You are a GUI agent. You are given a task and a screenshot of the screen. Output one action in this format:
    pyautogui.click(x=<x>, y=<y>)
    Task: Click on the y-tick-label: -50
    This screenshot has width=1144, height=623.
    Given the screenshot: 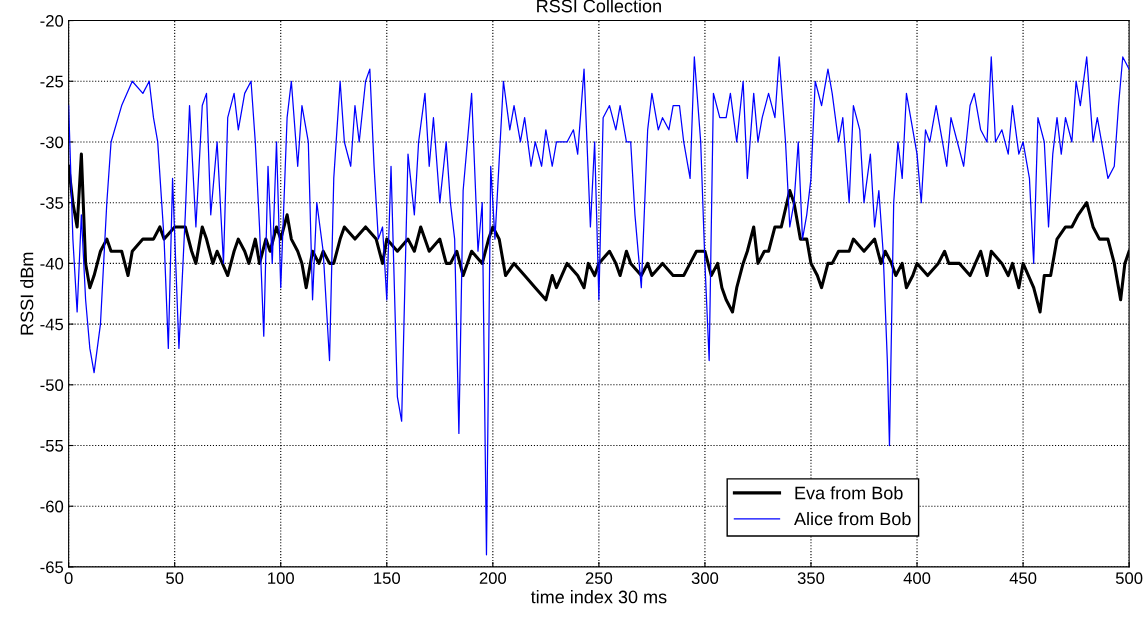 What is the action you would take?
    pyautogui.click(x=52, y=385)
    